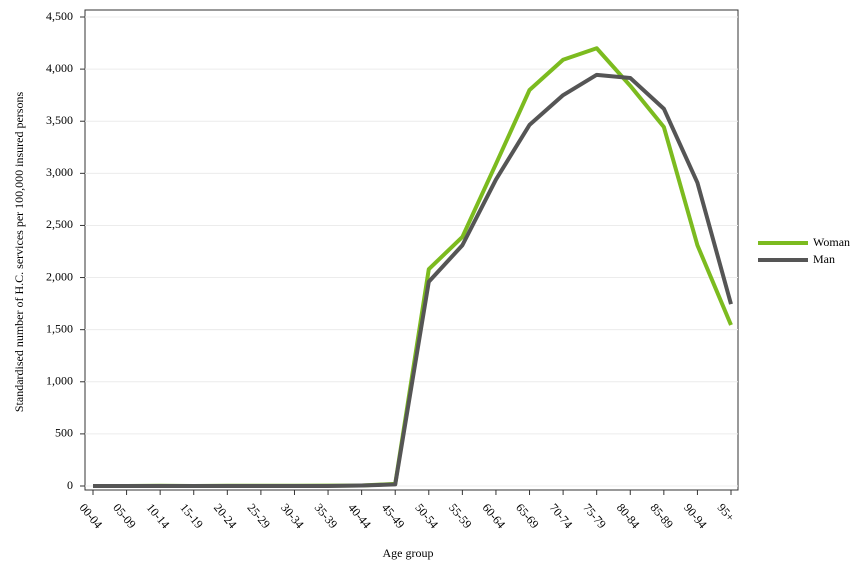  What do you see at coordinates (59, 16) in the screenshot?
I see `y-tick-label: 4,500` at bounding box center [59, 16].